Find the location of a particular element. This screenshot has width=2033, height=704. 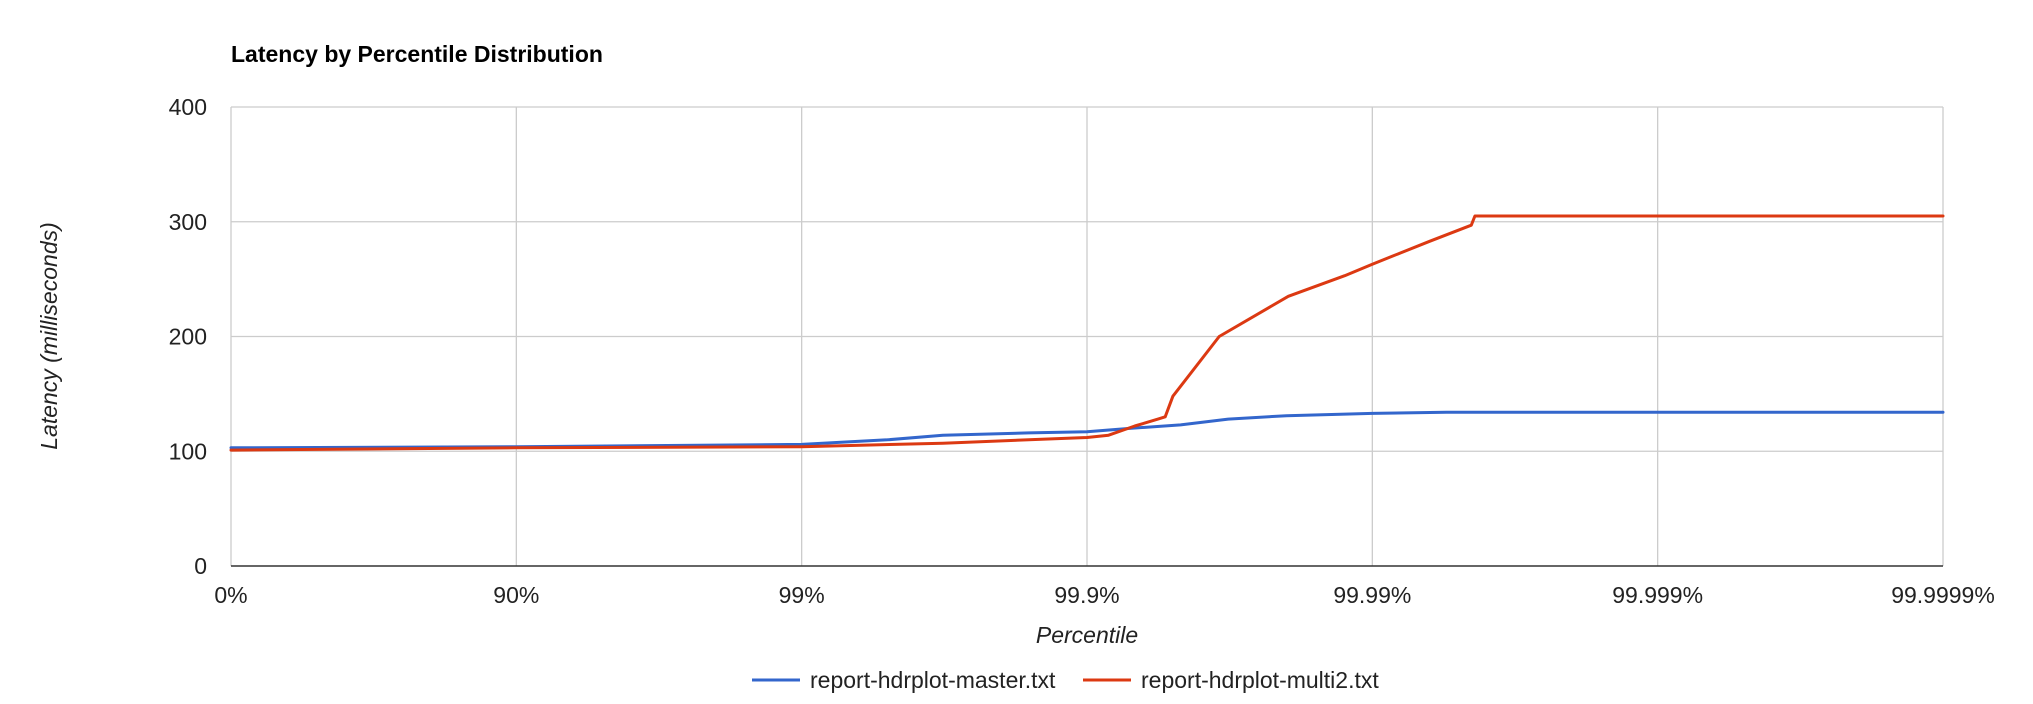

x-tick-label: 99.99% is located at coordinates (1372, 595).